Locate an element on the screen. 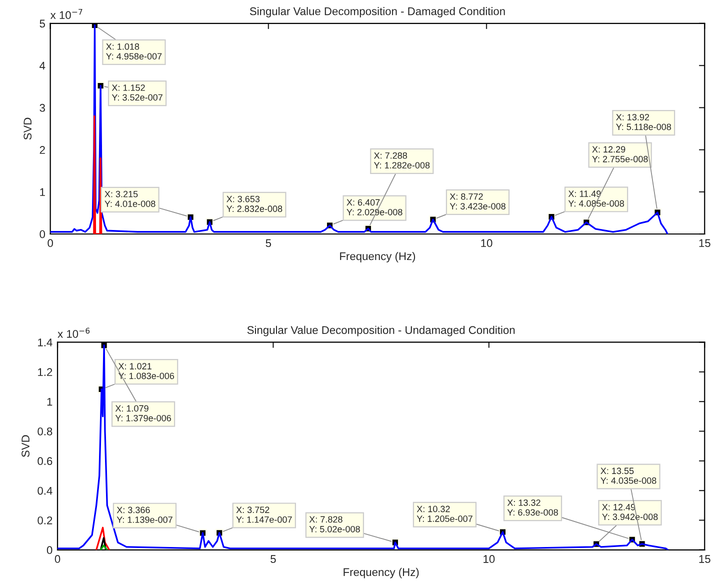  annotation: X: 7.288 Y: 1.282e-008 is located at coordinates (402, 160).